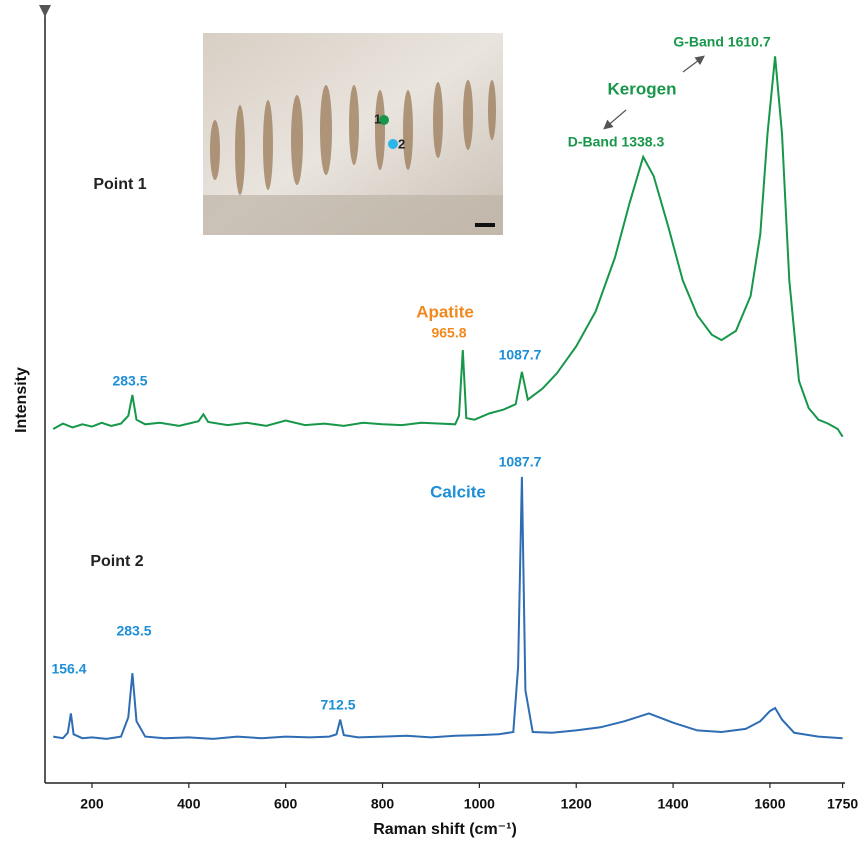  Describe the element at coordinates (383, 804) in the screenshot. I see `x-tick-label: 800` at that location.